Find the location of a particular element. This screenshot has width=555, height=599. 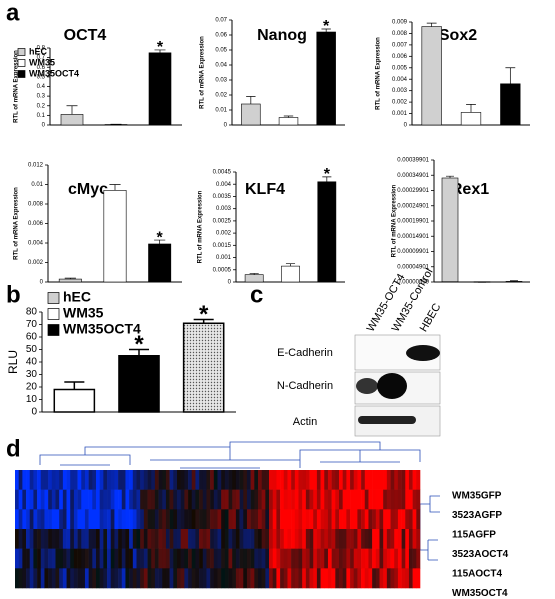

chart-title: cMyc is located at coordinates (88, 189).